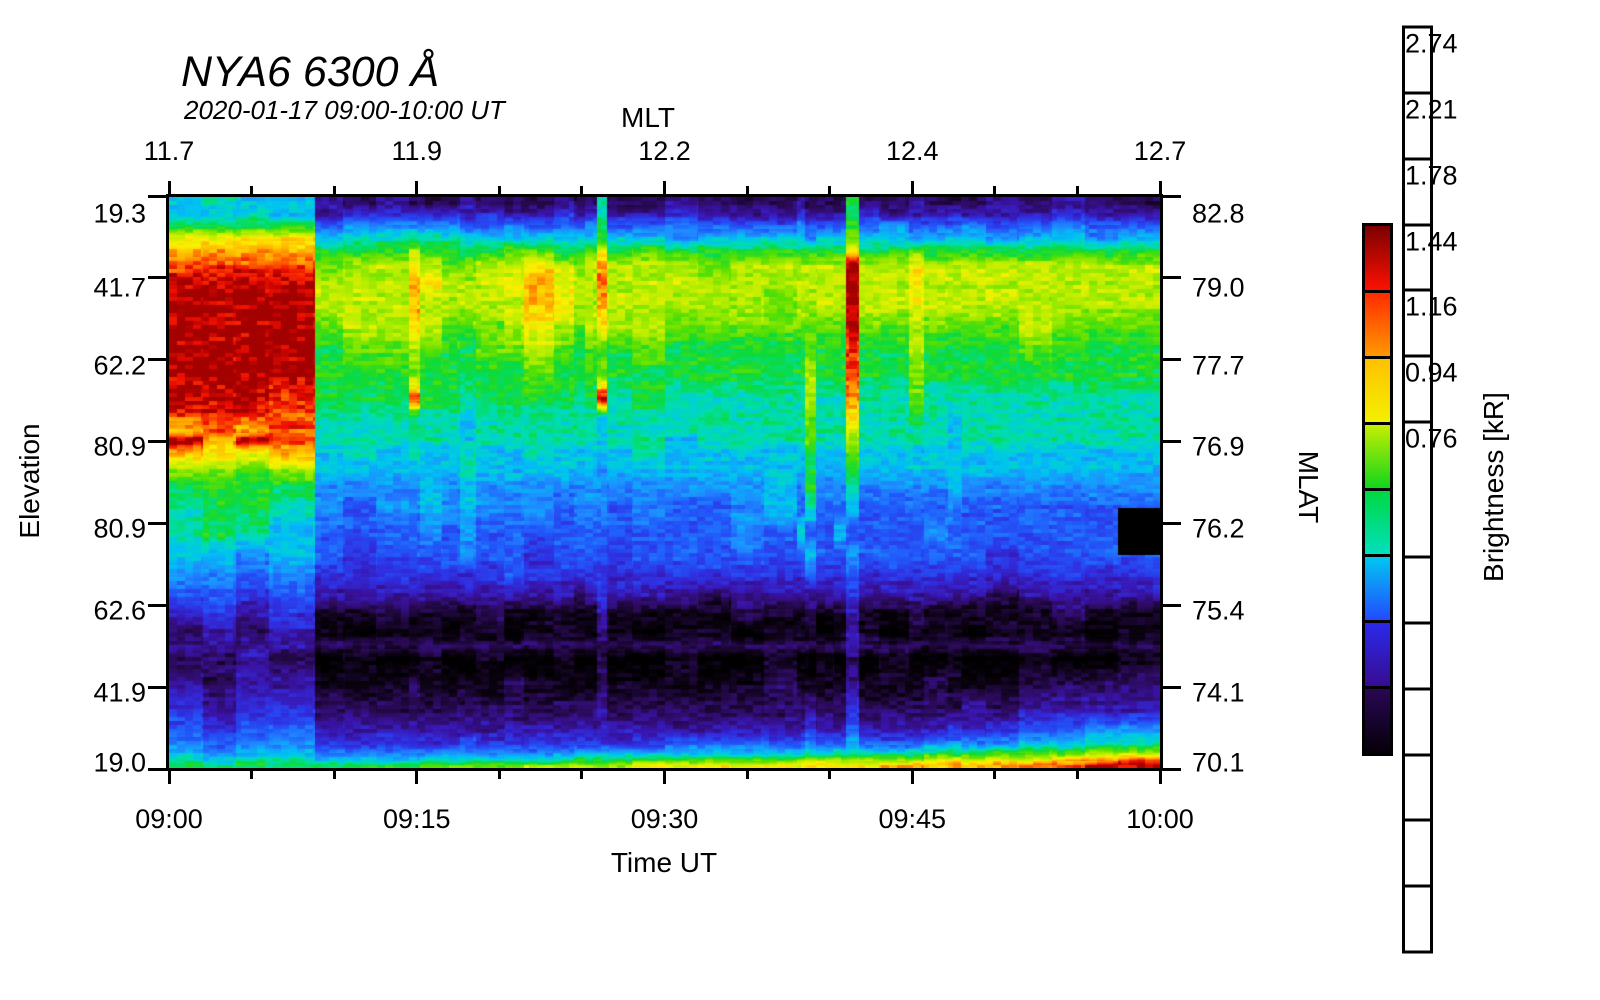 The width and height of the screenshot is (1600, 1000). Describe the element at coordinates (1218, 213) in the screenshot. I see `right-axis-tick-label: 82.8` at that location.